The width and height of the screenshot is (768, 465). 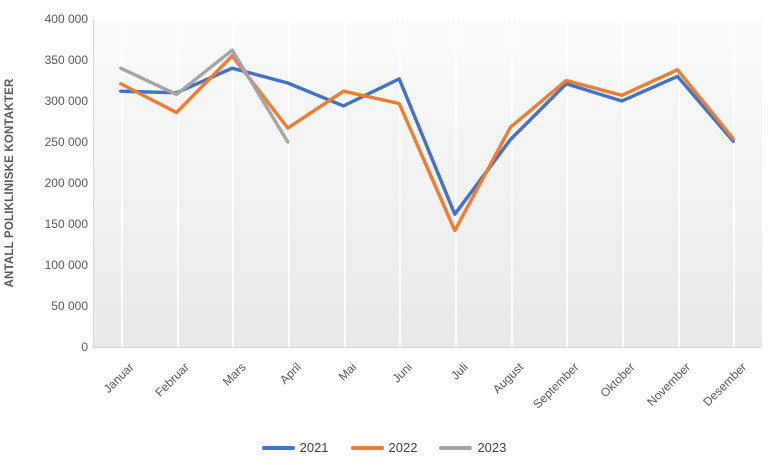 I want to click on y-tick-label: 150 000, so click(x=66, y=224).